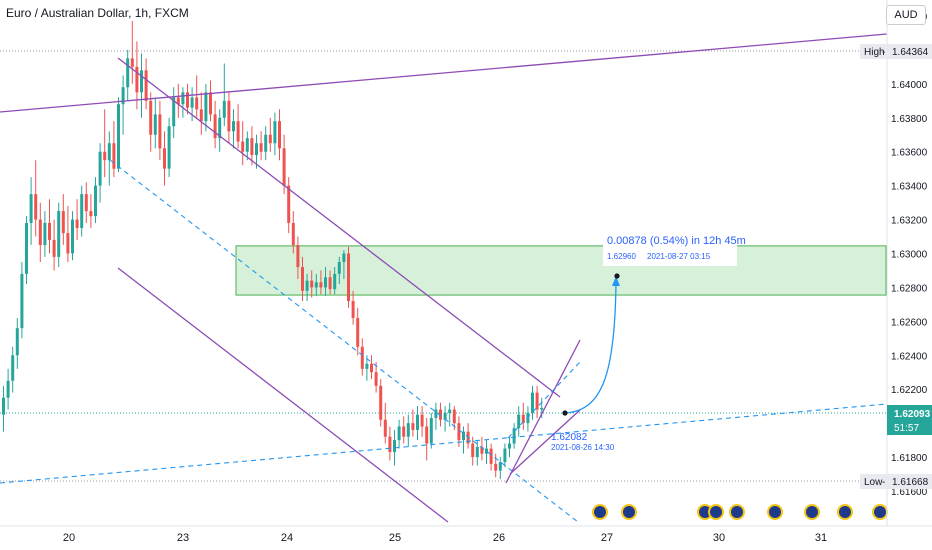  Describe the element at coordinates (906, 15) in the screenshot. I see `currency-selector: AUD` at that location.